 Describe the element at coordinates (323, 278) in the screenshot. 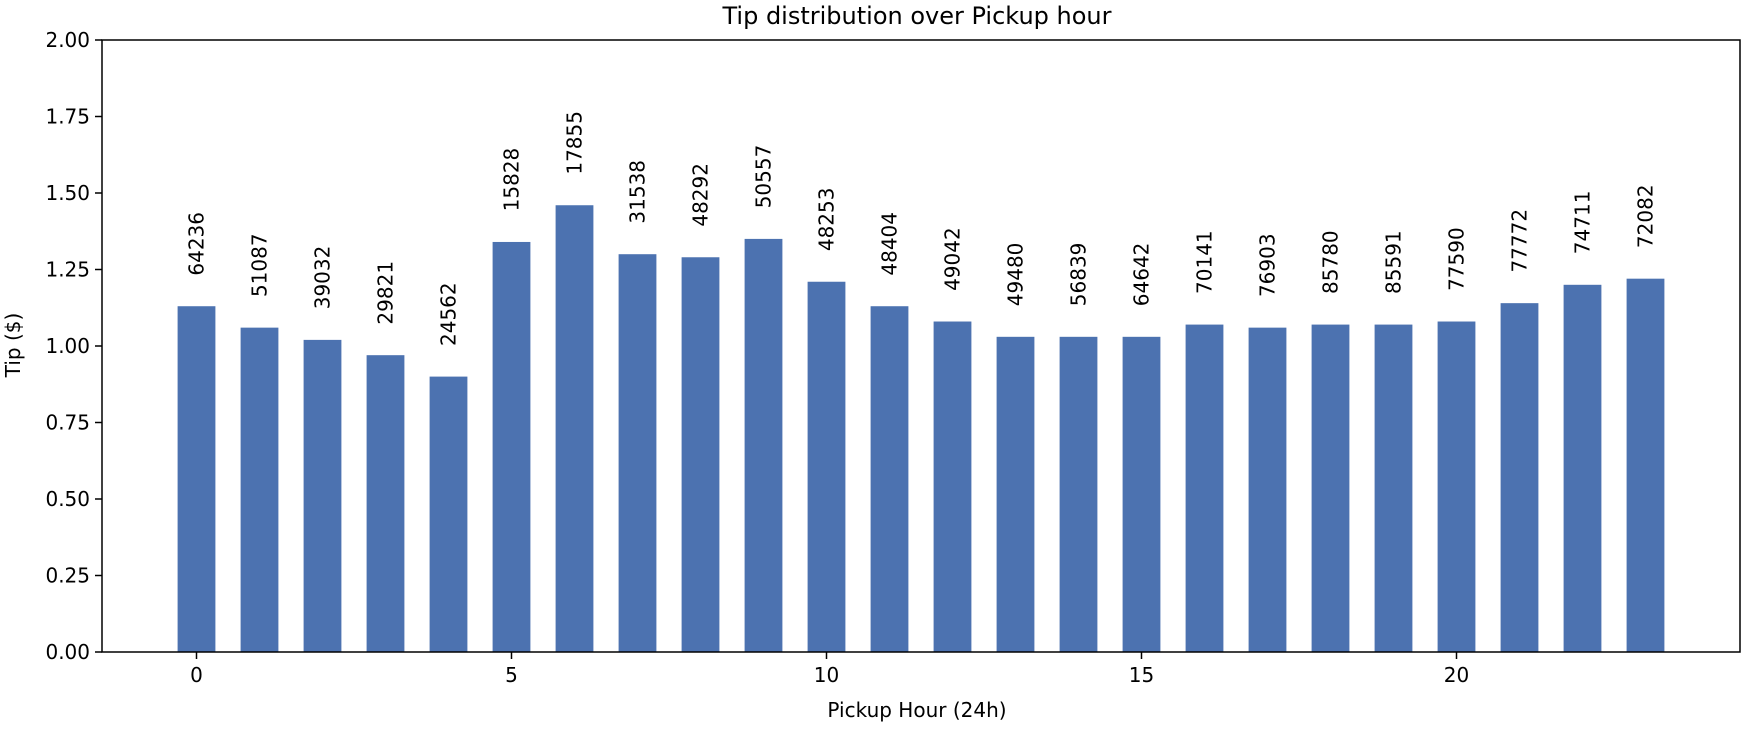

I see `bar-label-hour-2: 39032` at that location.